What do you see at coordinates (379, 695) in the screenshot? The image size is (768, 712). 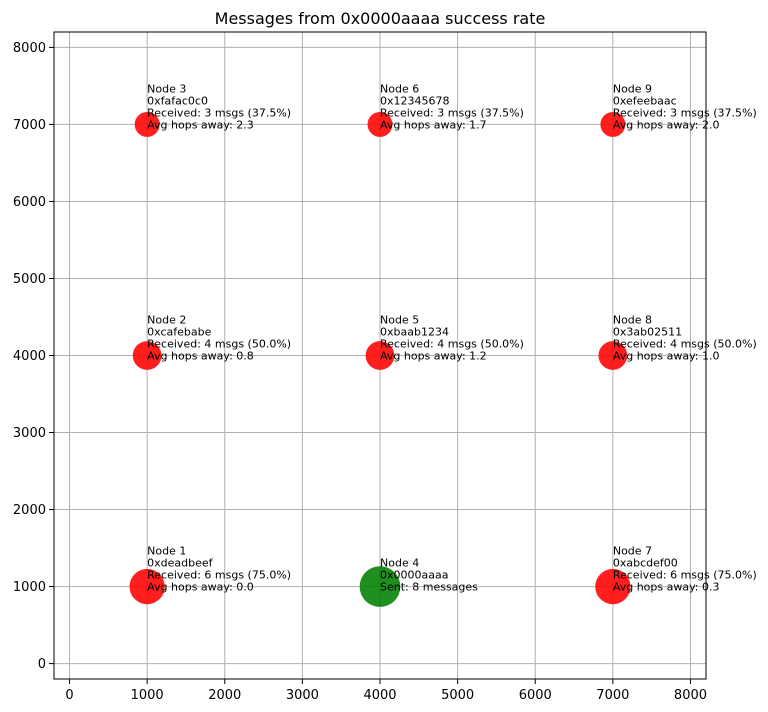 I see `x-tick-label: 4000` at bounding box center [379, 695].